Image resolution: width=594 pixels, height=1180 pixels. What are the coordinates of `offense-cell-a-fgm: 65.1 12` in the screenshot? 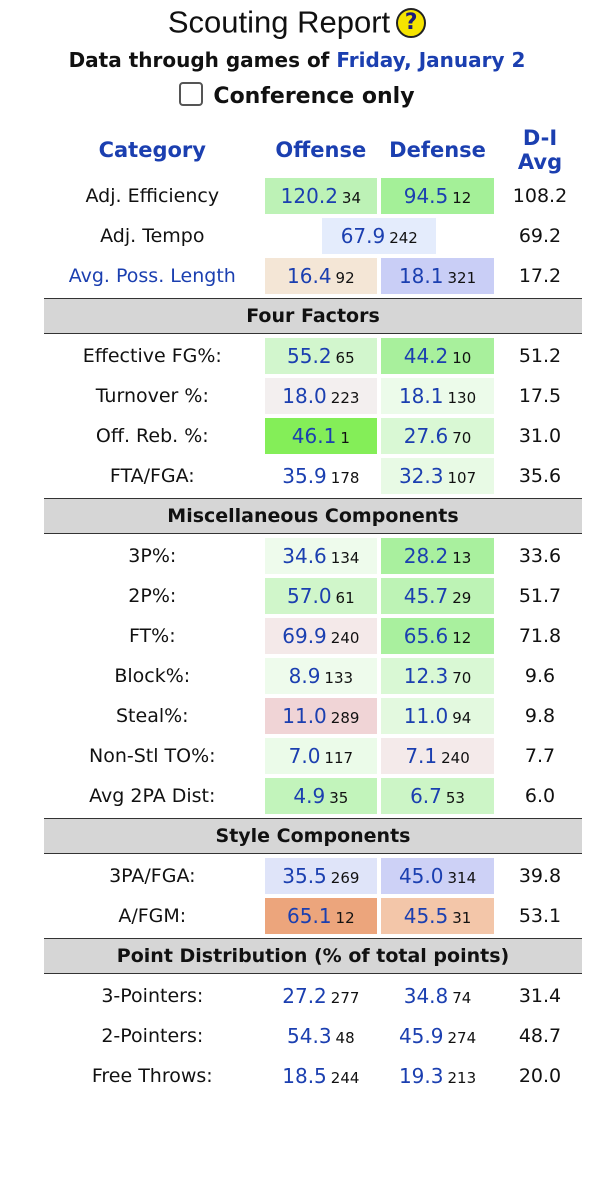 It's located at (321, 916).